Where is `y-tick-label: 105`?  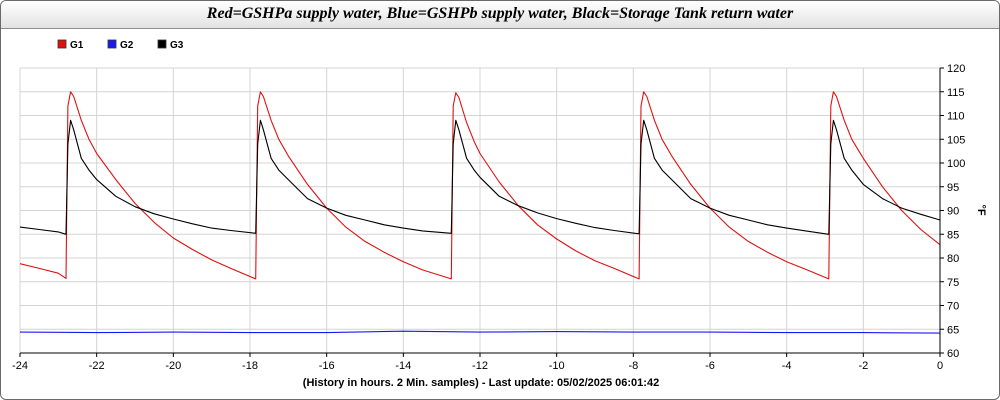 y-tick-label: 105 is located at coordinates (956, 140).